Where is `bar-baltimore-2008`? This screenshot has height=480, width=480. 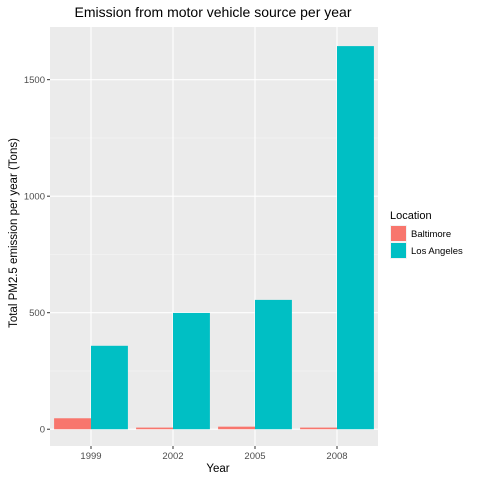 bar-baltimore-2008 is located at coordinates (318, 428).